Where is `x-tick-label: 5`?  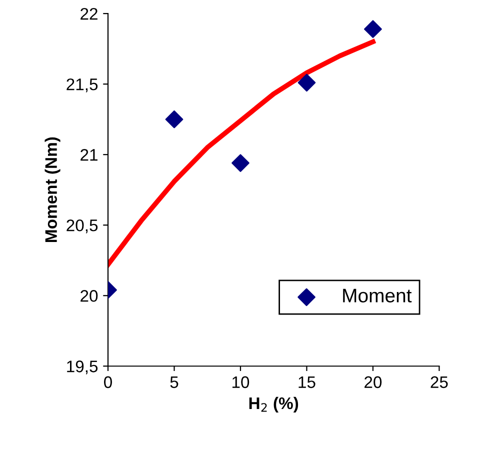 x-tick-label: 5 is located at coordinates (174, 382).